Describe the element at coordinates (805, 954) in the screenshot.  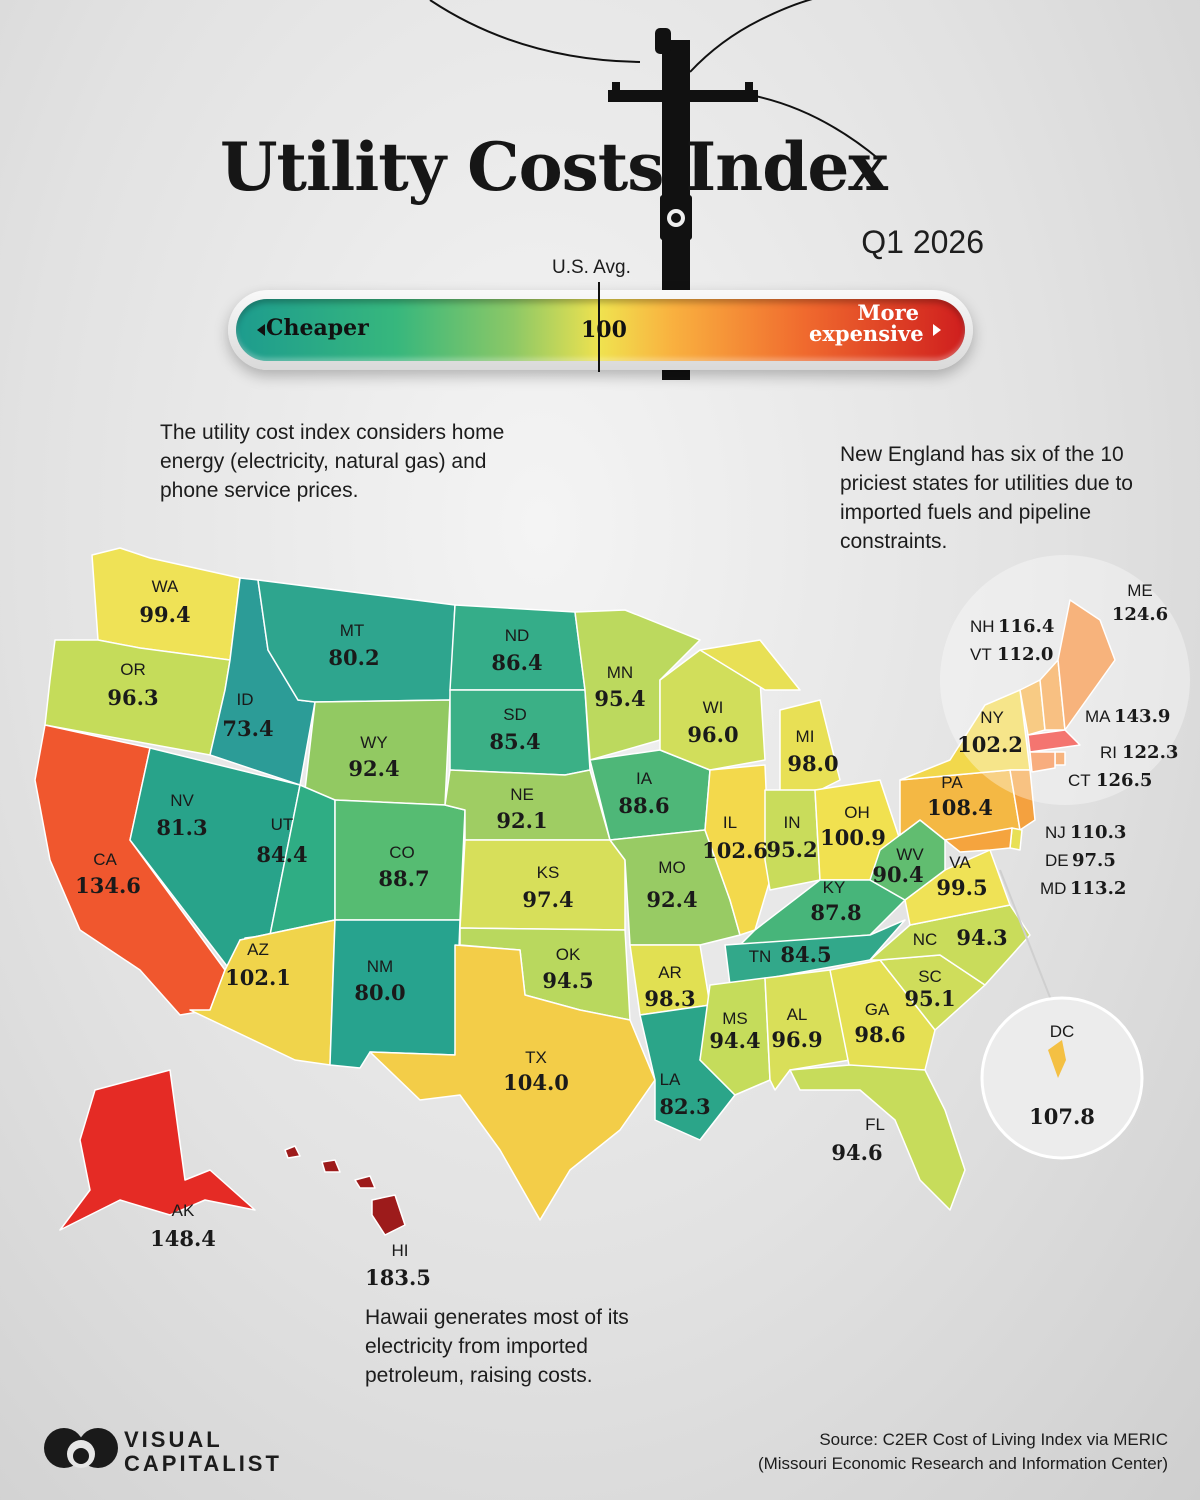
I see `label-tn-value: 84.5` at that location.